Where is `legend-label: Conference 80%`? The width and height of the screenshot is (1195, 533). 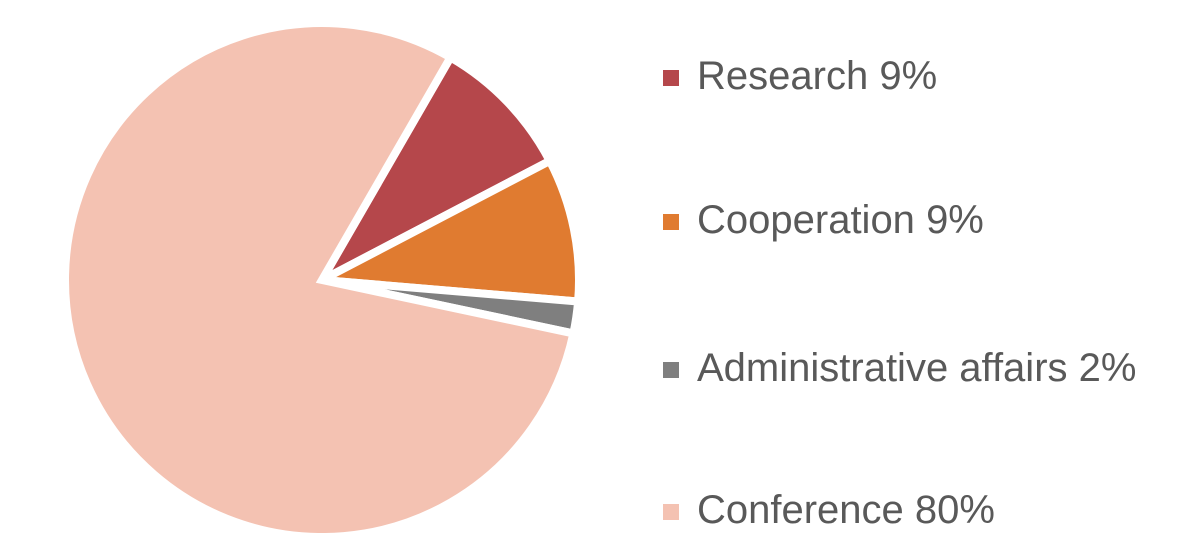 legend-label: Conference 80% is located at coordinates (846, 510).